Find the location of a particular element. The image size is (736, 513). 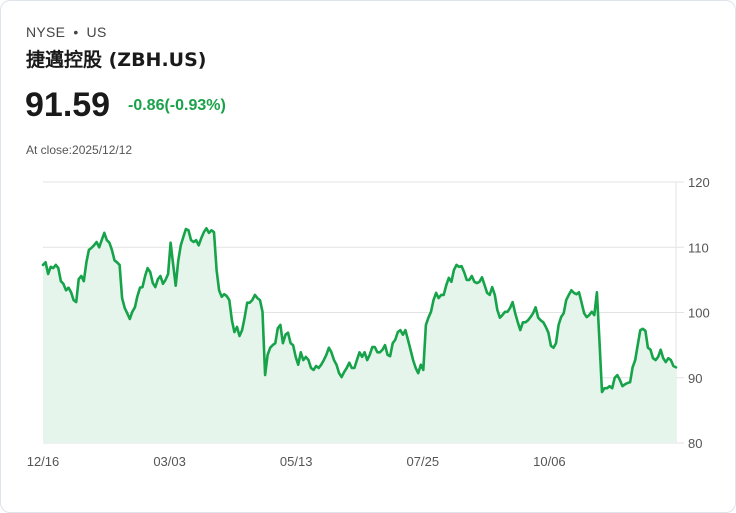

y-tick-label: 120 is located at coordinates (699, 182).